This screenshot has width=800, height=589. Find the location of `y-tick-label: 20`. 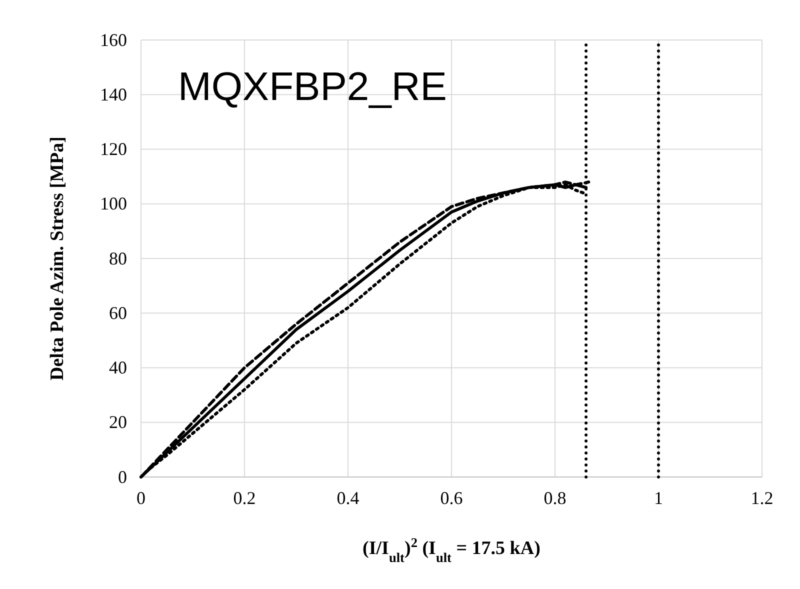

y-tick-label: 20 is located at coordinates (118, 422).